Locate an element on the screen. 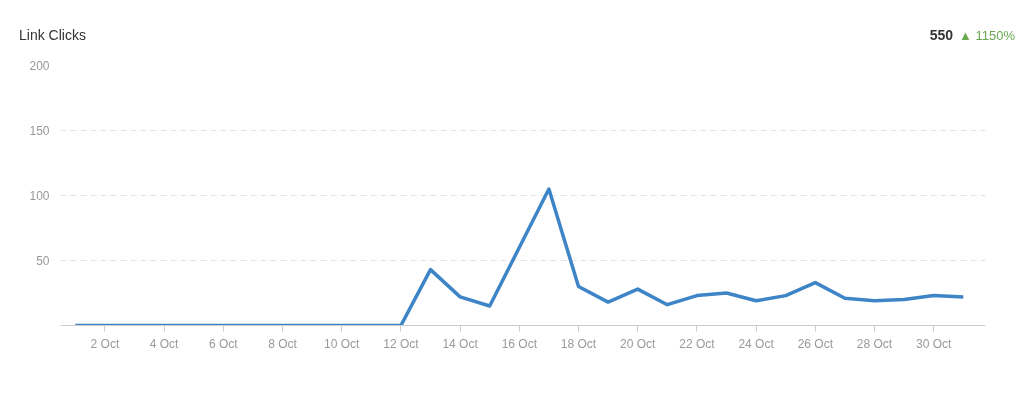  y-tick-label: 150 is located at coordinates (39, 131).